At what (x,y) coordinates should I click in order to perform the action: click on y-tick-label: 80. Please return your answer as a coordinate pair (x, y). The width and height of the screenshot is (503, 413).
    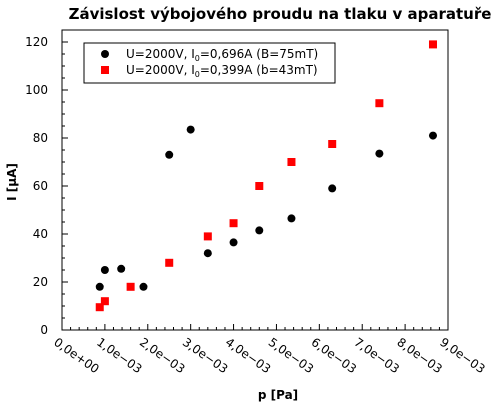
    Looking at the image, I should click on (40, 138).